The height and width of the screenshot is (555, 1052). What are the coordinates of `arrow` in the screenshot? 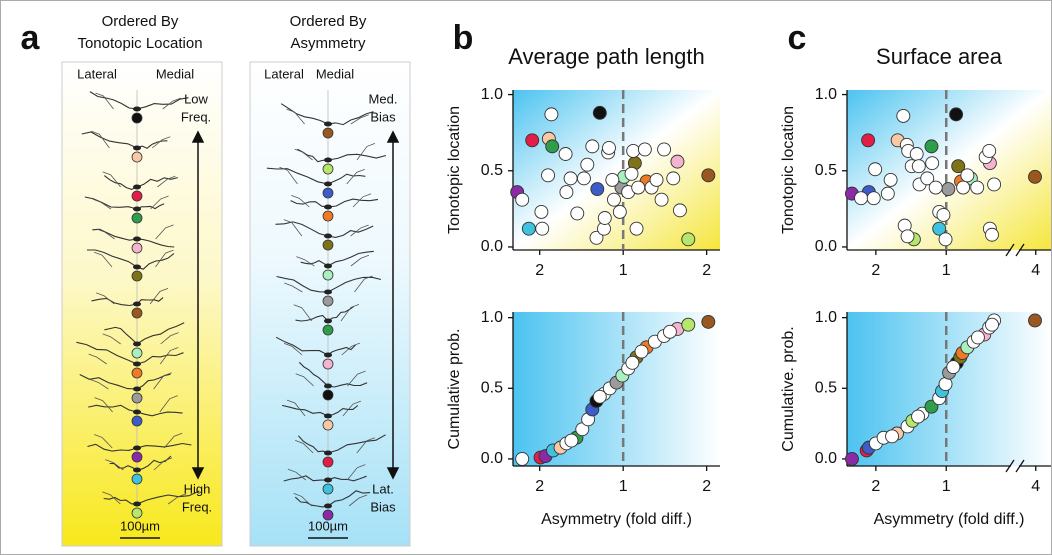 It's located at (295, 305).